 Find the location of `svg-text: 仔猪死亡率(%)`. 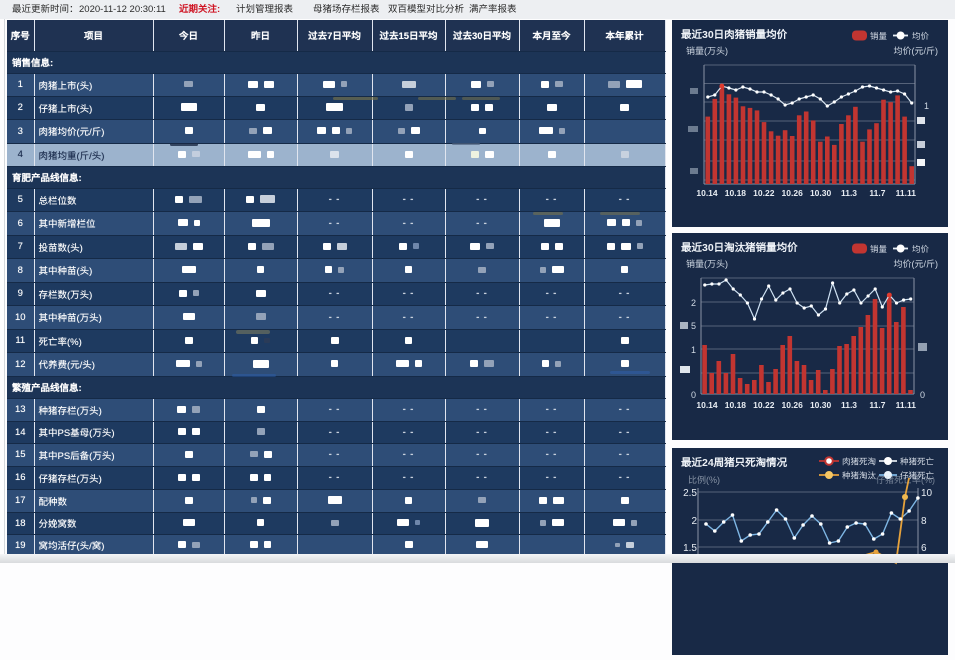

svg-text: 仔猪死亡率(%) is located at coordinates (905, 480).